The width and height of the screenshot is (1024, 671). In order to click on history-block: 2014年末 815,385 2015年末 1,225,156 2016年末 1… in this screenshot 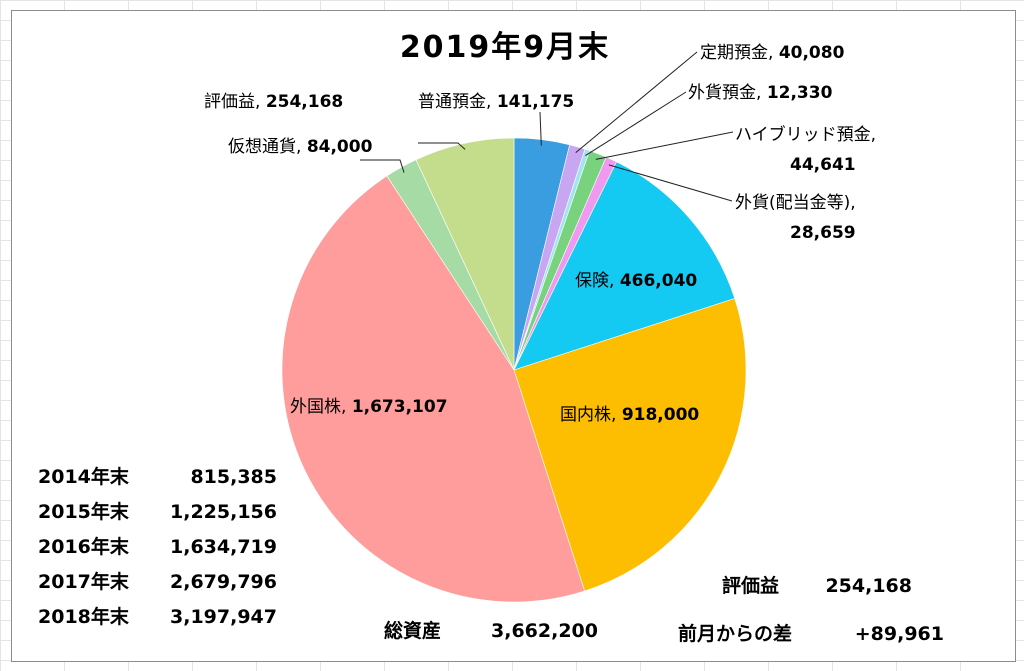, I will do `click(157, 546)`.